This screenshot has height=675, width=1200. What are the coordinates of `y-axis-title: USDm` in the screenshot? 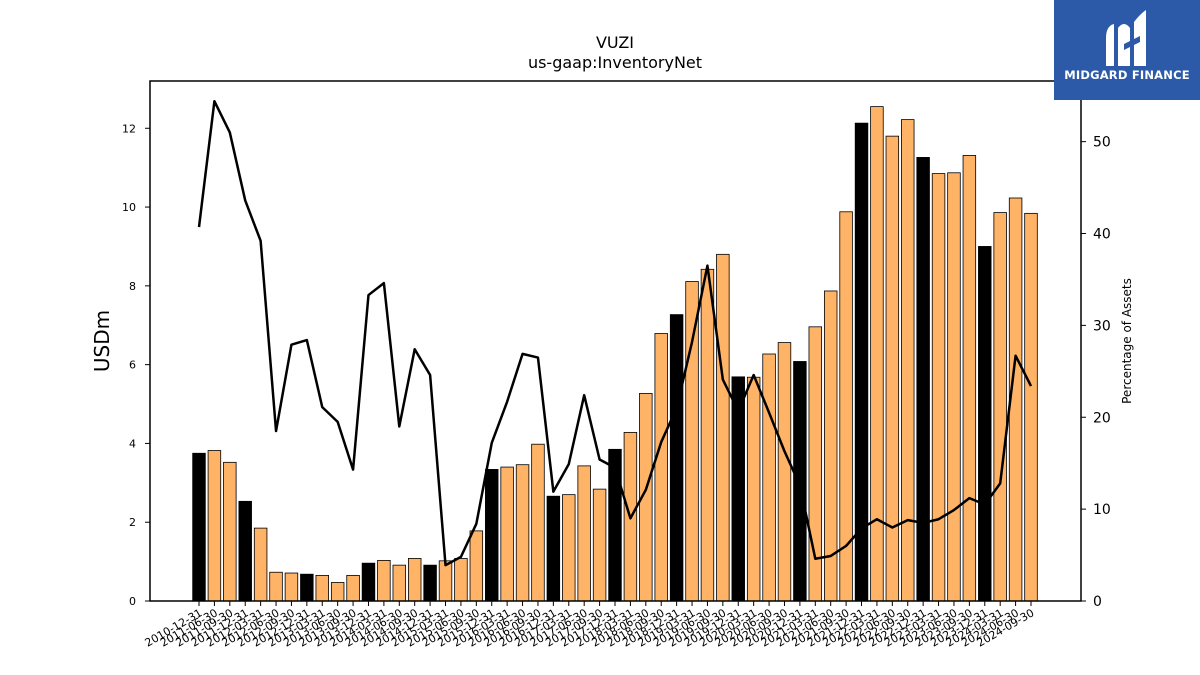 It's located at (102, 341).